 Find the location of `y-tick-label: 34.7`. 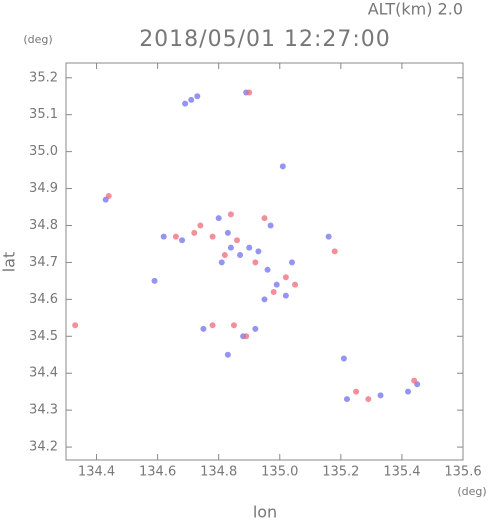

y-tick-label: 34.7 is located at coordinates (43, 262).